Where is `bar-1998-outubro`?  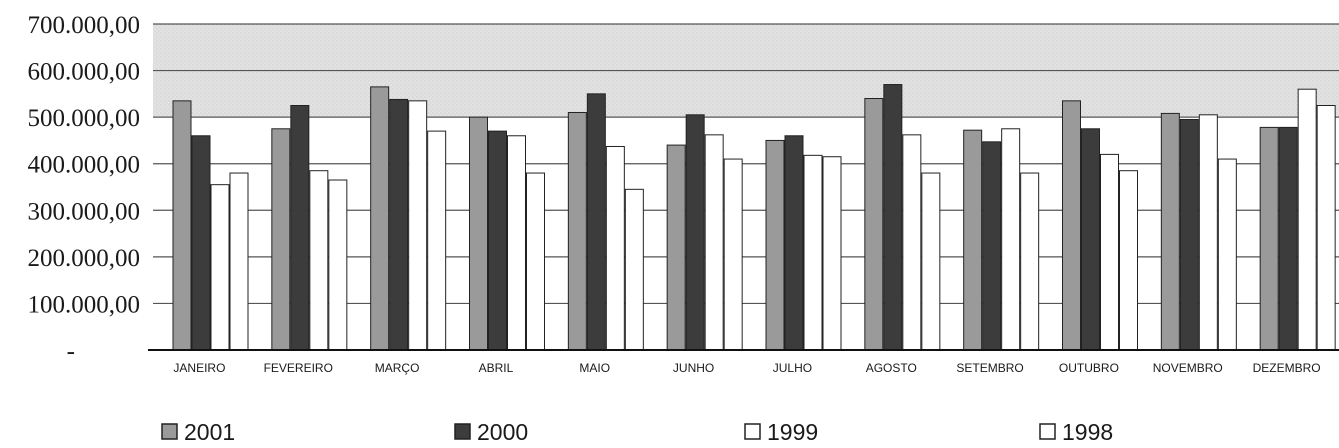 bar-1998-outubro is located at coordinates (1128, 260).